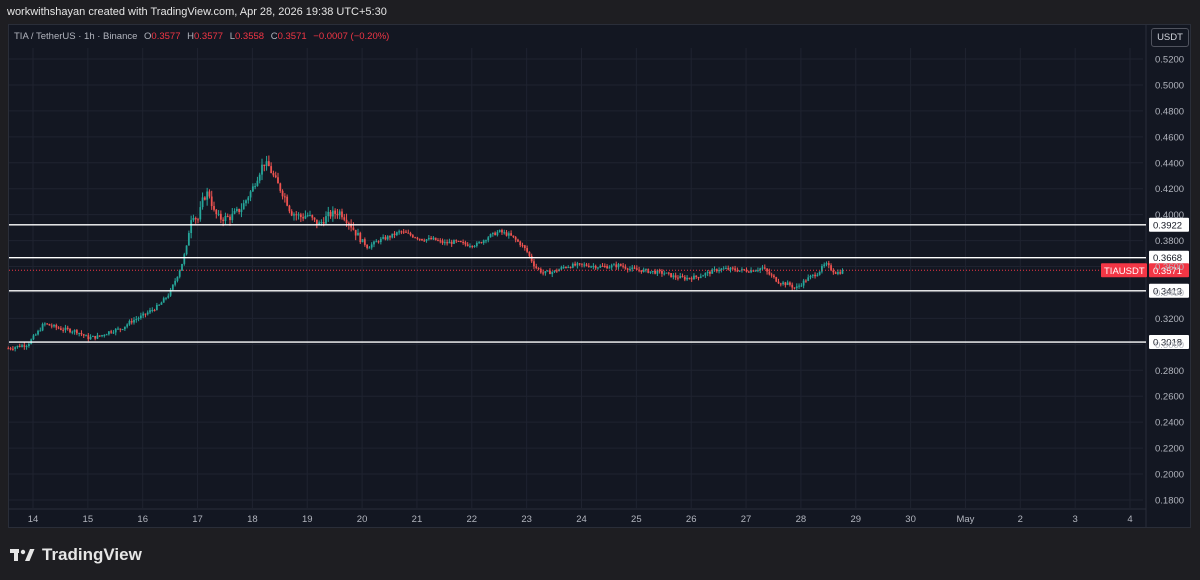 This screenshot has height=580, width=1200. I want to click on open-value: 0.3577, so click(166, 36).